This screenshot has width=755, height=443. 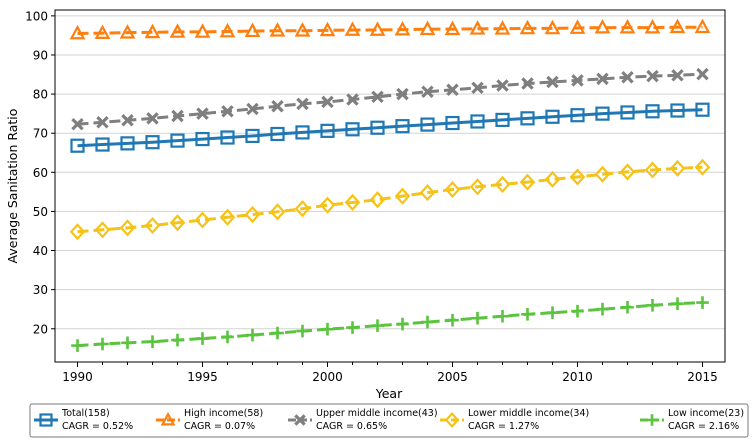 What do you see at coordinates (363, 420) in the screenshot?
I see `legend-entry: Upper middle income(43) CAGR = 0.65%` at bounding box center [363, 420].